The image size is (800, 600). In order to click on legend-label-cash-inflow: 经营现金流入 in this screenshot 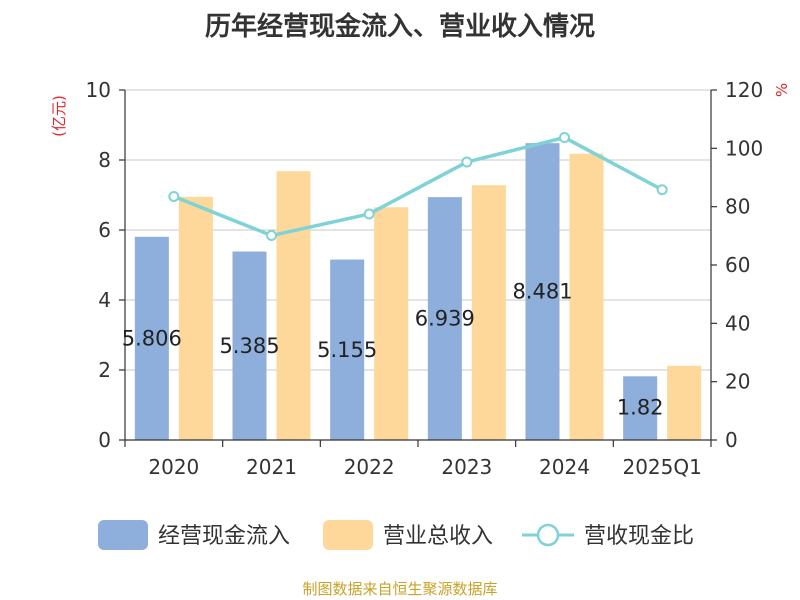, I will do `click(224, 536)`.